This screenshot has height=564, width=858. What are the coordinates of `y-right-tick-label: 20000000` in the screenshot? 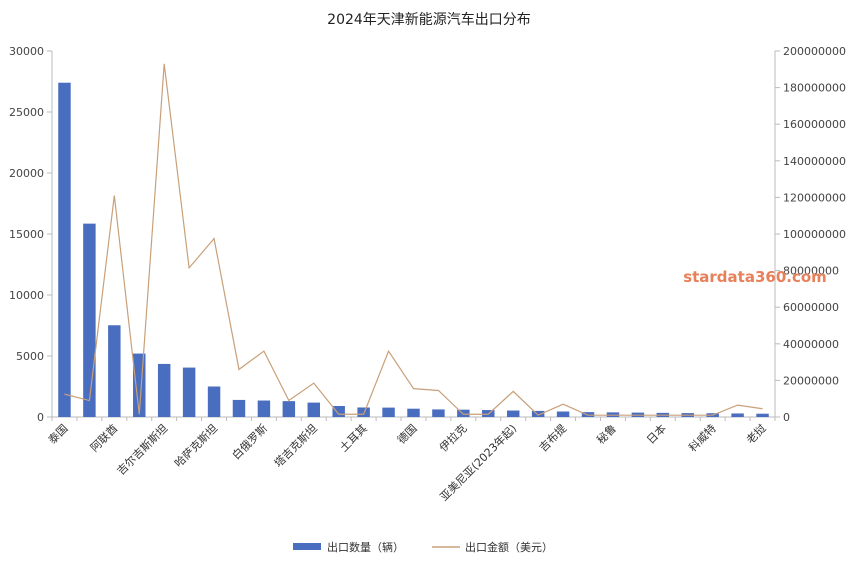 It's located at (811, 380).